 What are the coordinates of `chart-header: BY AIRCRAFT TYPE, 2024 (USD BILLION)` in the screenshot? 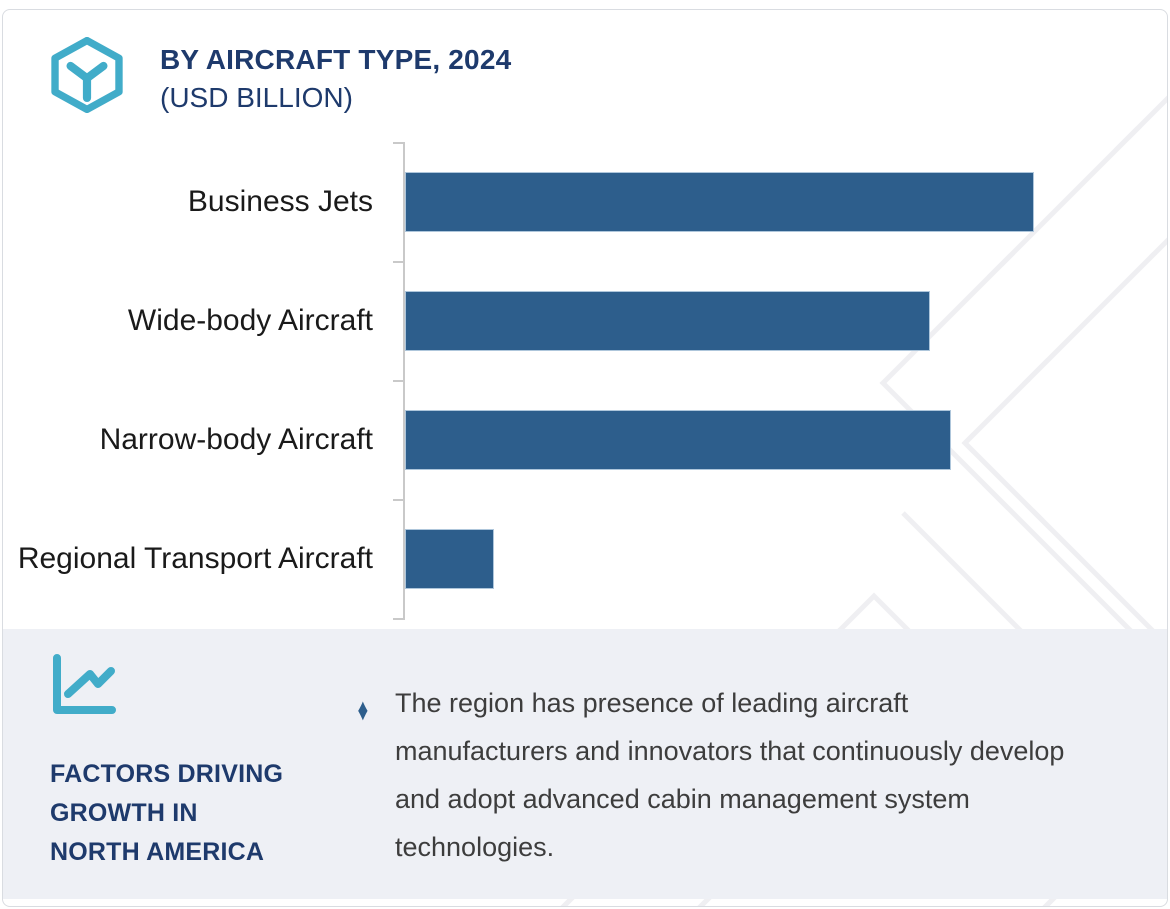 It's located at (278, 76).